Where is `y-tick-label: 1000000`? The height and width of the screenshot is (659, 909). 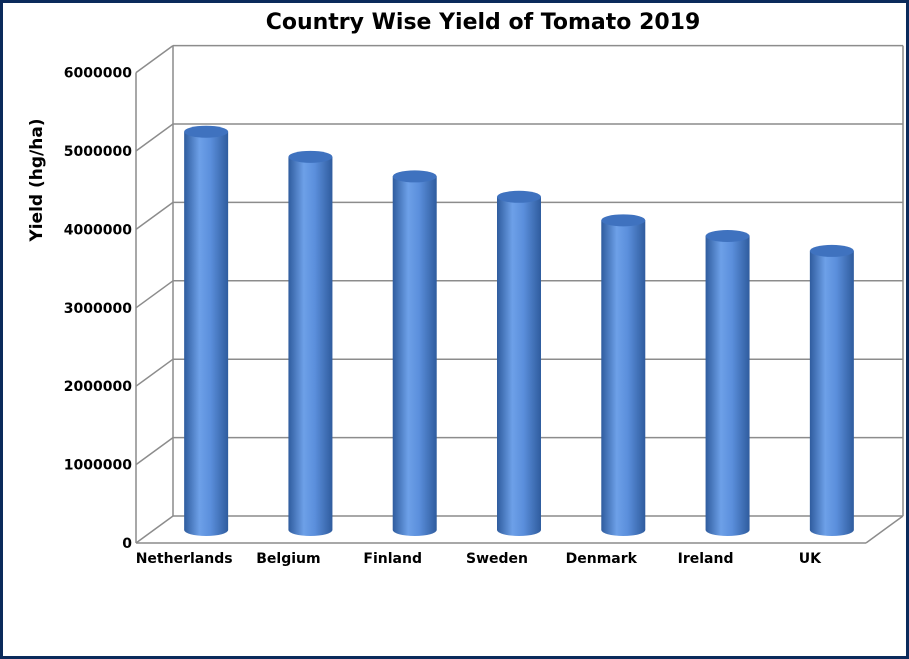 y-tick-label: 1000000 is located at coordinates (98, 466).